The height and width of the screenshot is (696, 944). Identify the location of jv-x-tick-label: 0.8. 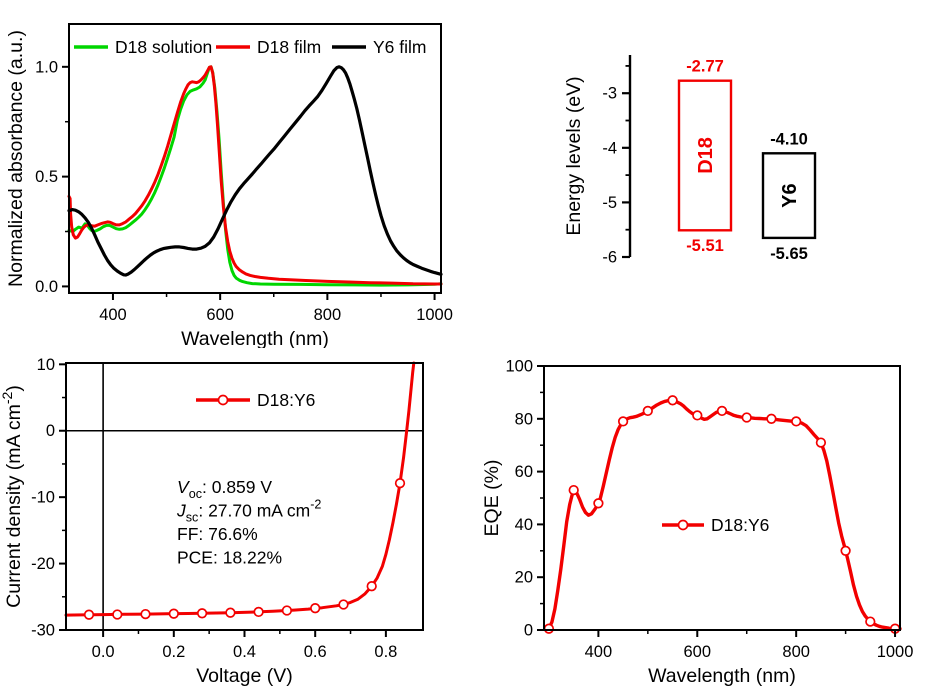
(385, 652).